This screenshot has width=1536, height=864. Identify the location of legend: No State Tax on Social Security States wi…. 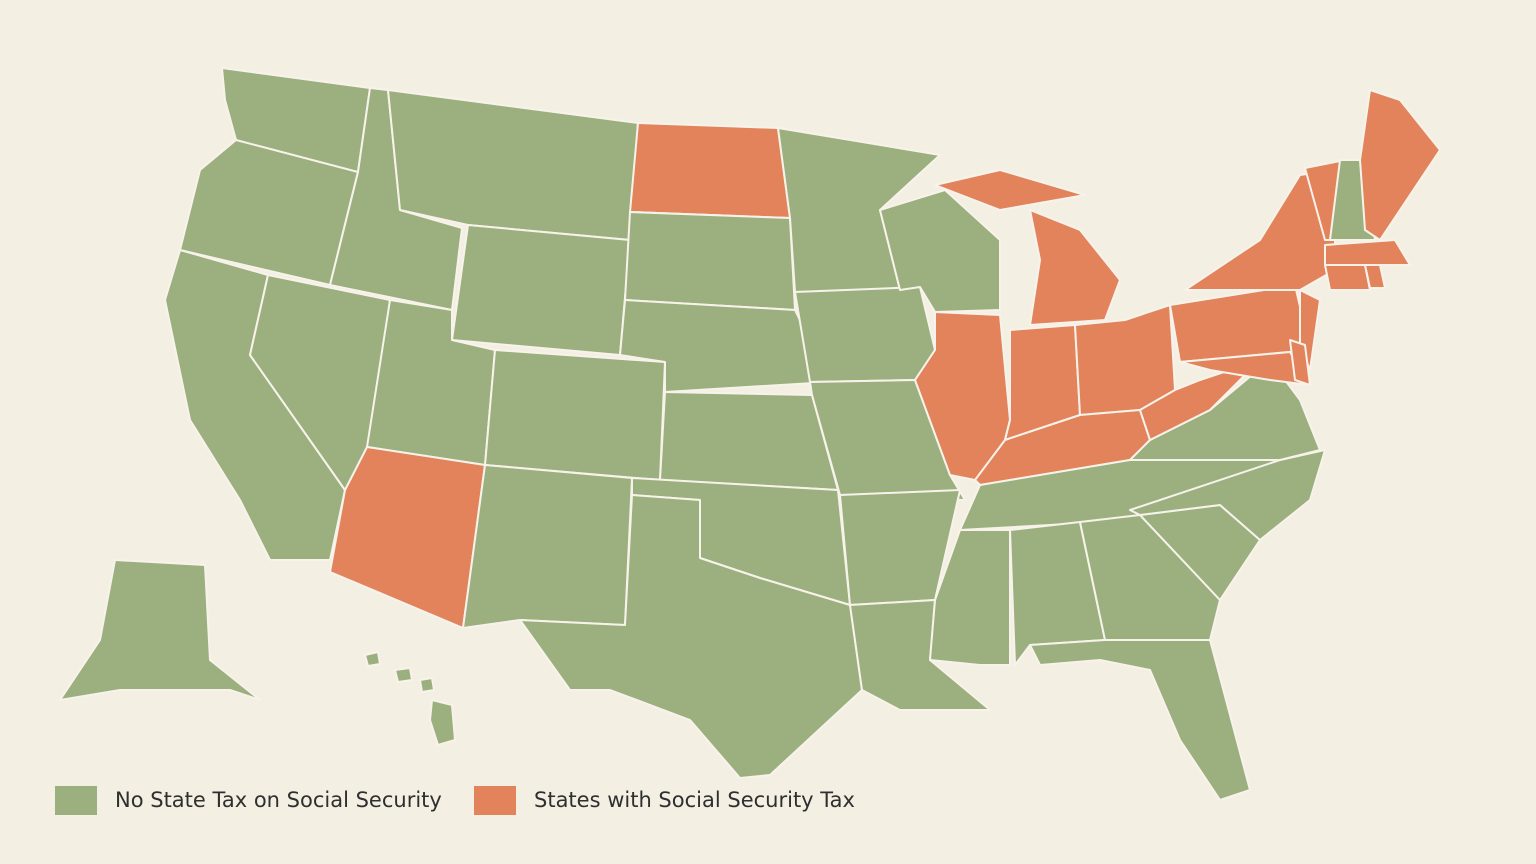
(455, 800).